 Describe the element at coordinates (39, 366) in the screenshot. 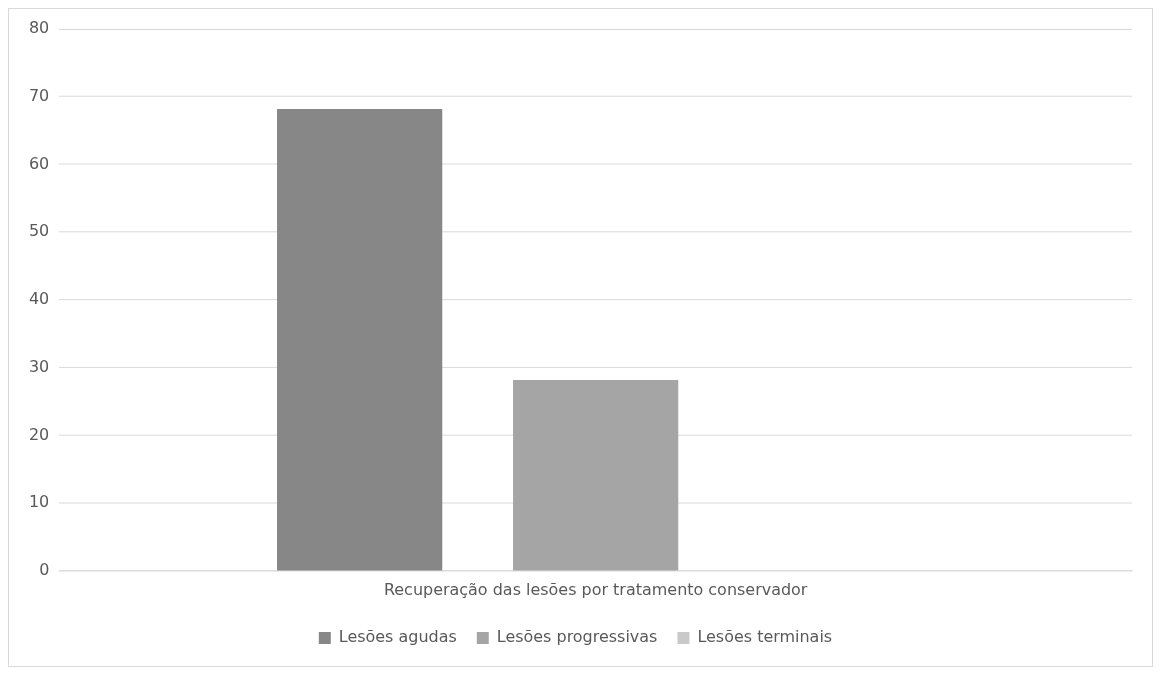

I see `y-tick-label: 30` at that location.